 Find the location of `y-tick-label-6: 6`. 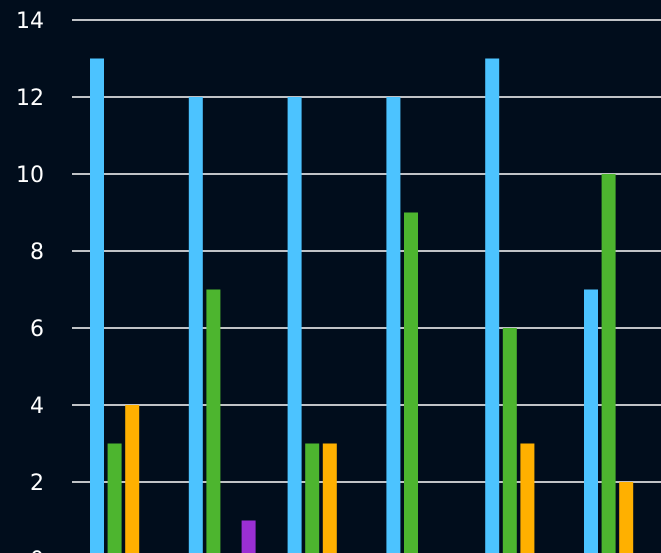

y-tick-label-6: 6 is located at coordinates (37, 329).